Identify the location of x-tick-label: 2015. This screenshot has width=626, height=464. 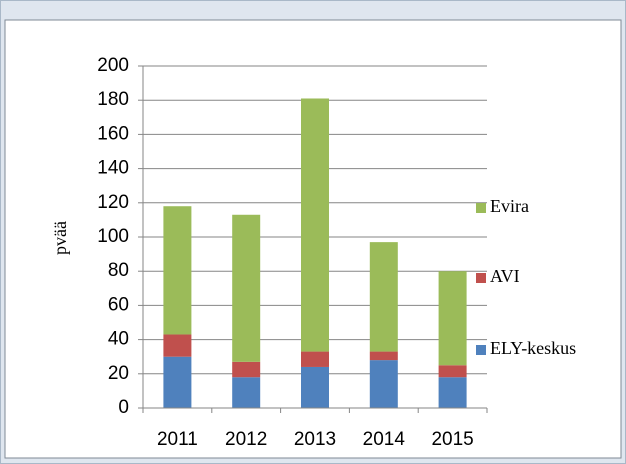
(452, 439).